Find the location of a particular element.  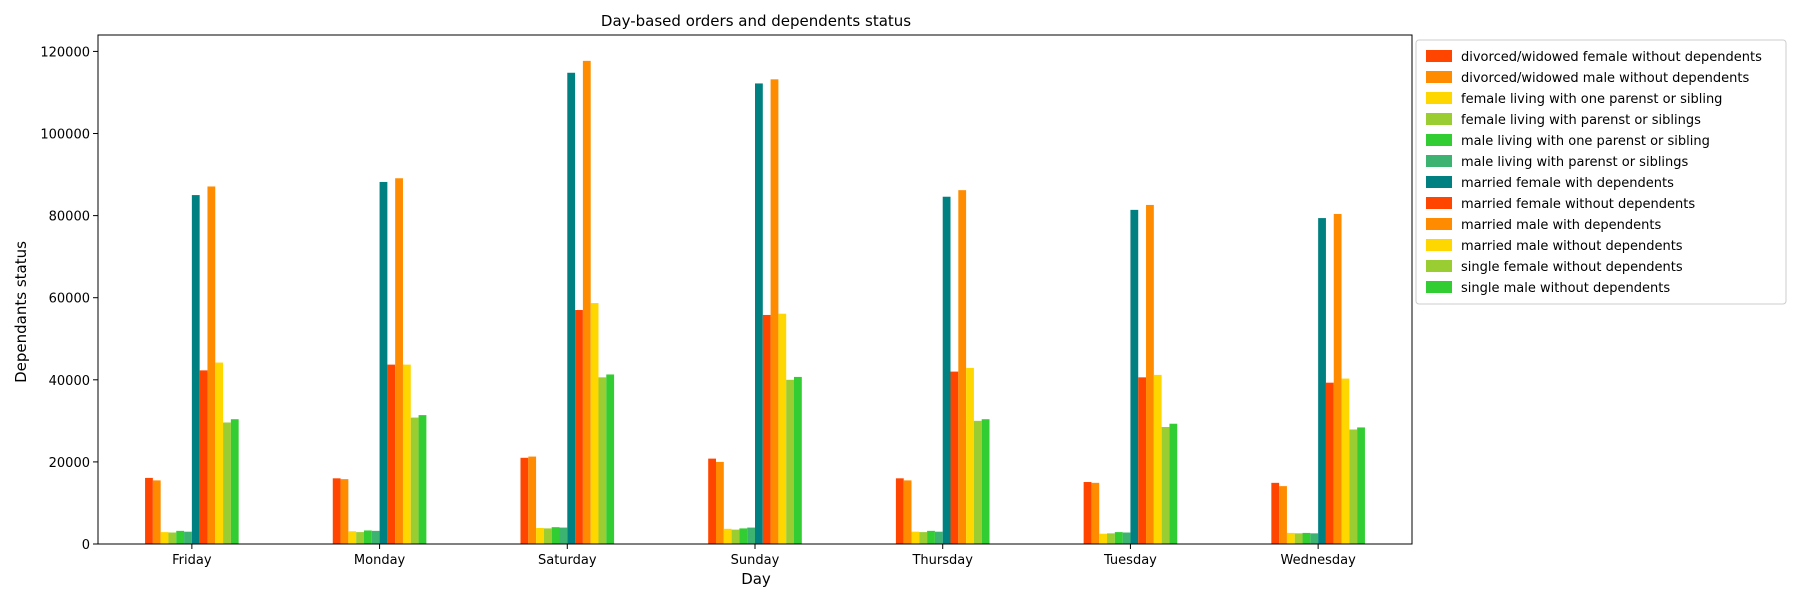

legend-label: male living with parenst or siblings is located at coordinates (1575, 162).